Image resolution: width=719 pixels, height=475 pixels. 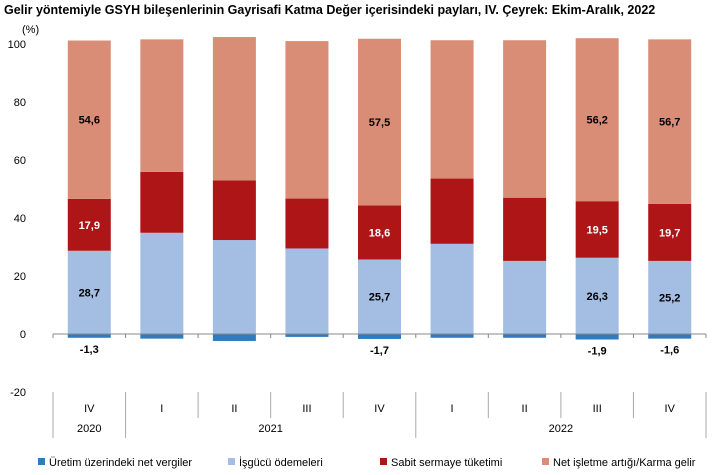 I want to click on year-label: 2020, so click(x=89, y=429).